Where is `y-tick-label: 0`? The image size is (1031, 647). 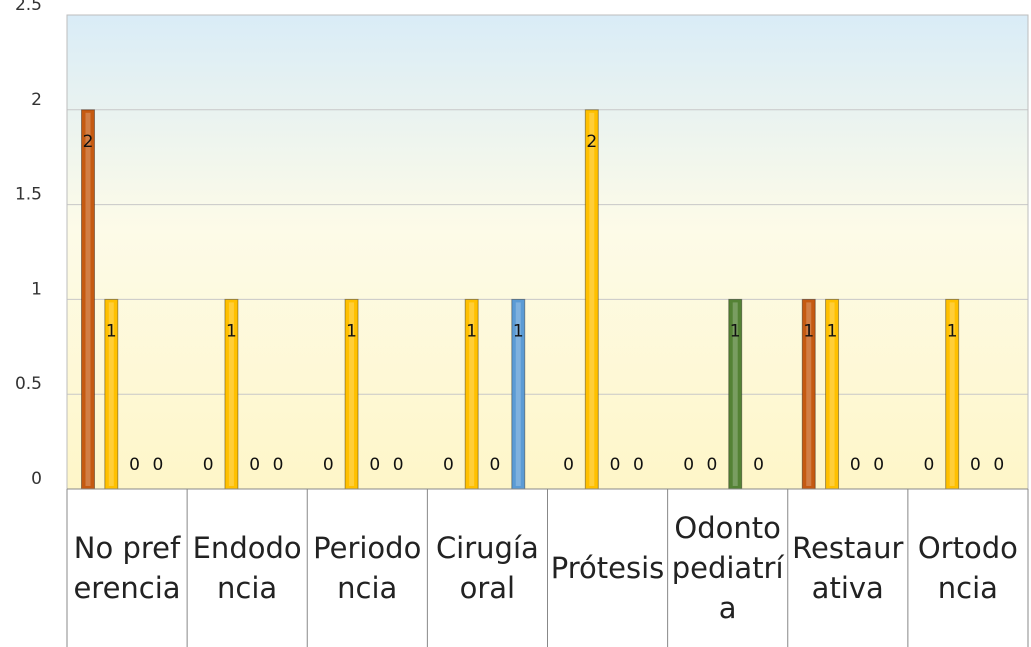 y-tick-label: 0 is located at coordinates (36, 479).